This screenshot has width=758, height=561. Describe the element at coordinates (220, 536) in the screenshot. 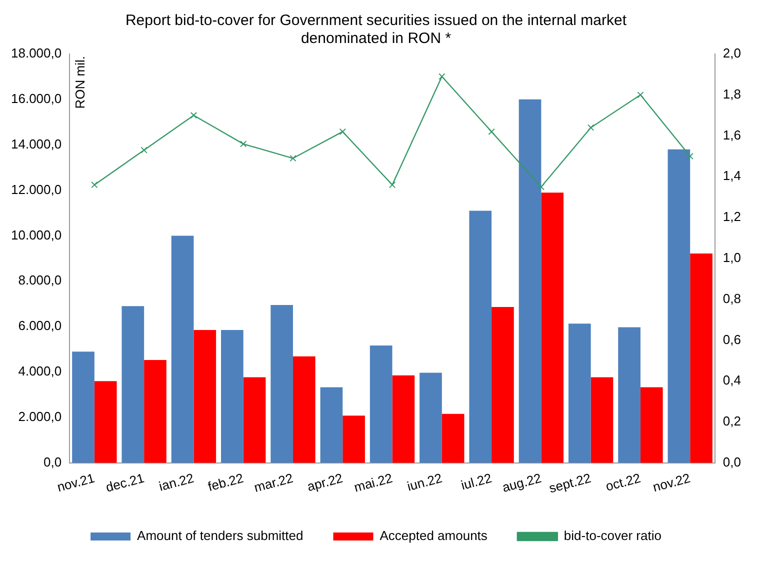

I see `legend-label: Amount of tenders submitted` at that location.